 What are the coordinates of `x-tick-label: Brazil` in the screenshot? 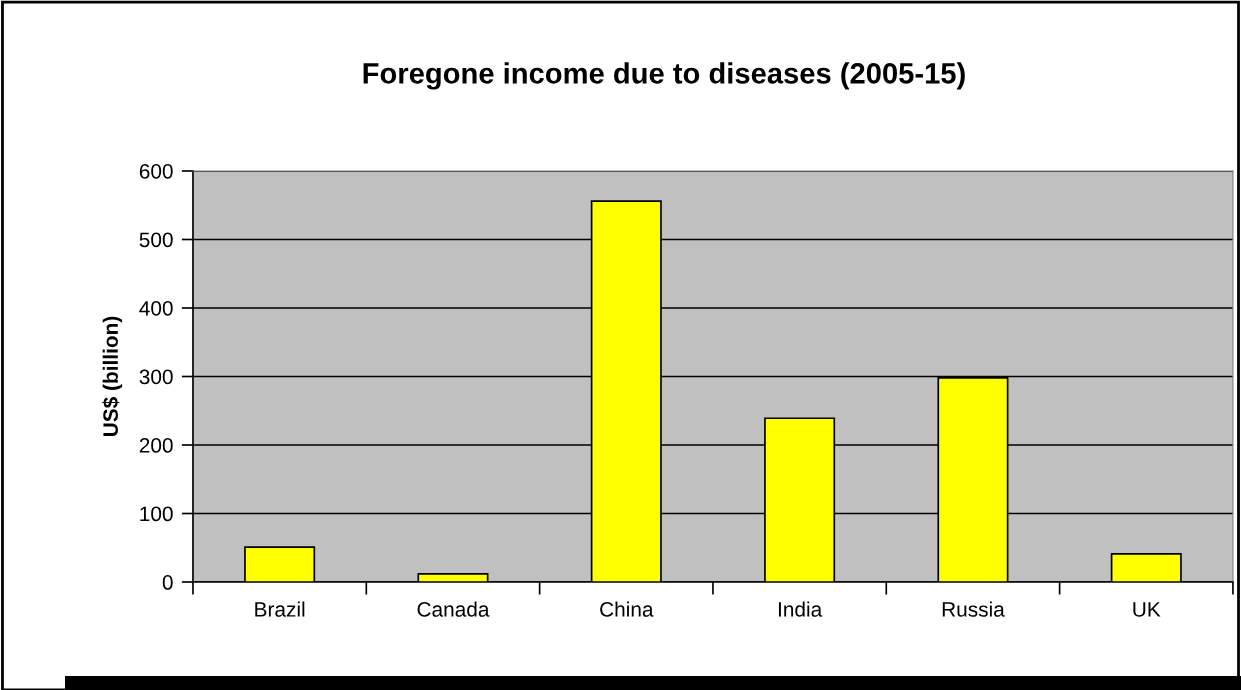 It's located at (280, 609).